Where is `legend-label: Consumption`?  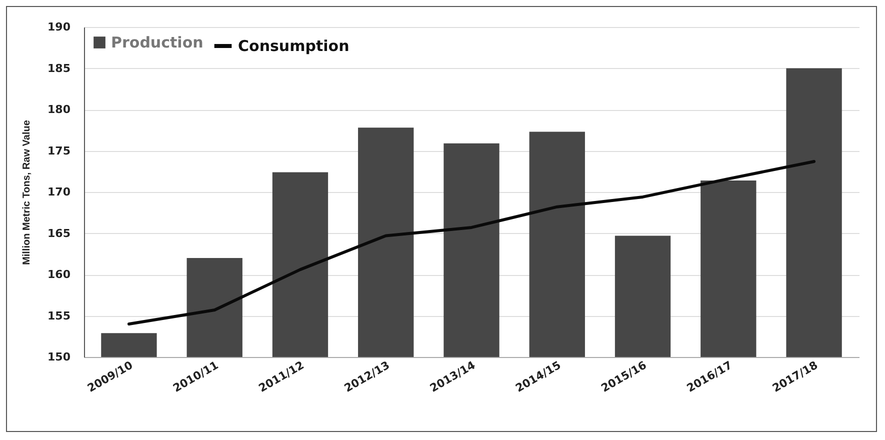
legend-label: Consumption is located at coordinates (294, 46).